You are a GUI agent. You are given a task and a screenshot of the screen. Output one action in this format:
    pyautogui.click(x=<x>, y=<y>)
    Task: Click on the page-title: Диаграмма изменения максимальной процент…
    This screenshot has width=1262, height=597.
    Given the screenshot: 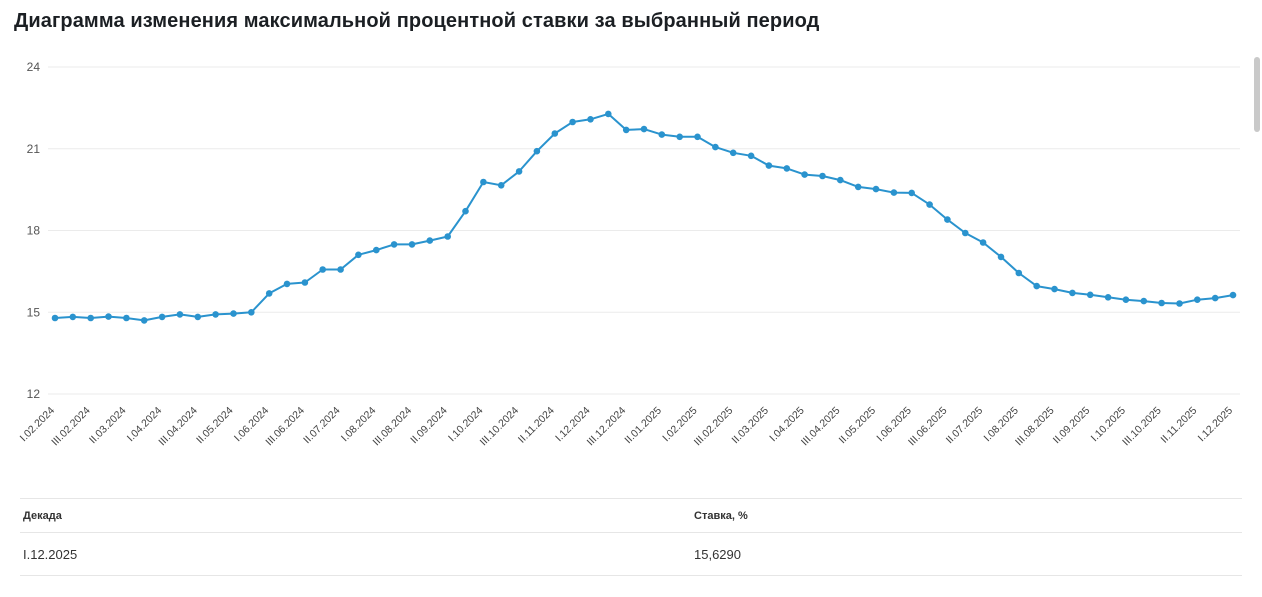 What is the action you would take?
    pyautogui.click(x=417, y=21)
    